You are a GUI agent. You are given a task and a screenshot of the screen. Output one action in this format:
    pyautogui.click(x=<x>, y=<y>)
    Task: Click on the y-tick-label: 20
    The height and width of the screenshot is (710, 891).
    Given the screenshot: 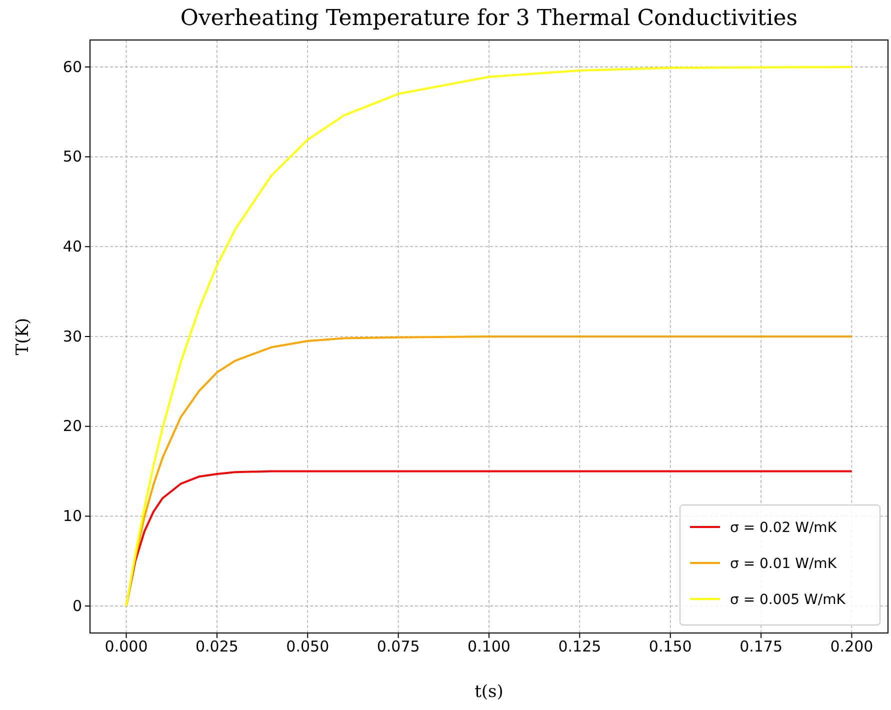 What is the action you would take?
    pyautogui.click(x=72, y=426)
    